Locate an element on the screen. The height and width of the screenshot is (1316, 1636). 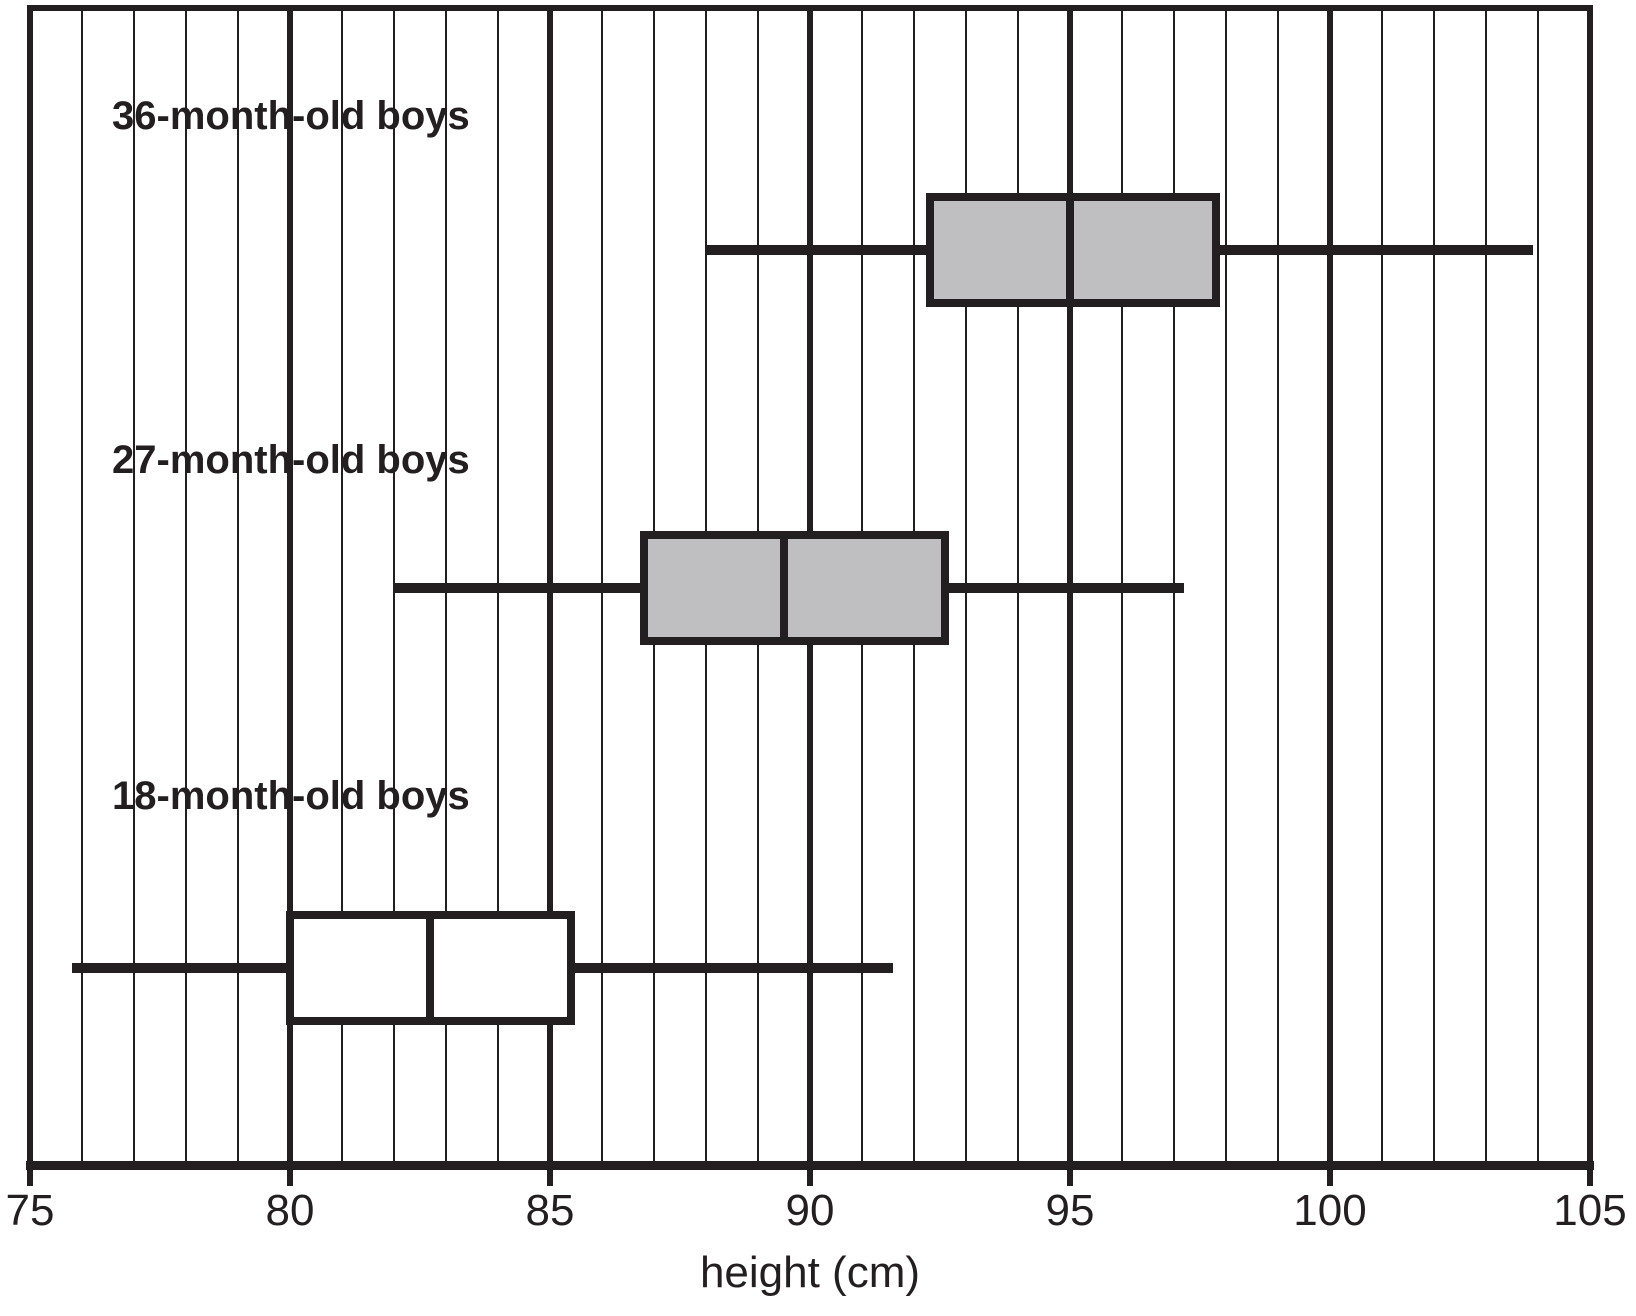
plot-border-right is located at coordinates (1590, 587).